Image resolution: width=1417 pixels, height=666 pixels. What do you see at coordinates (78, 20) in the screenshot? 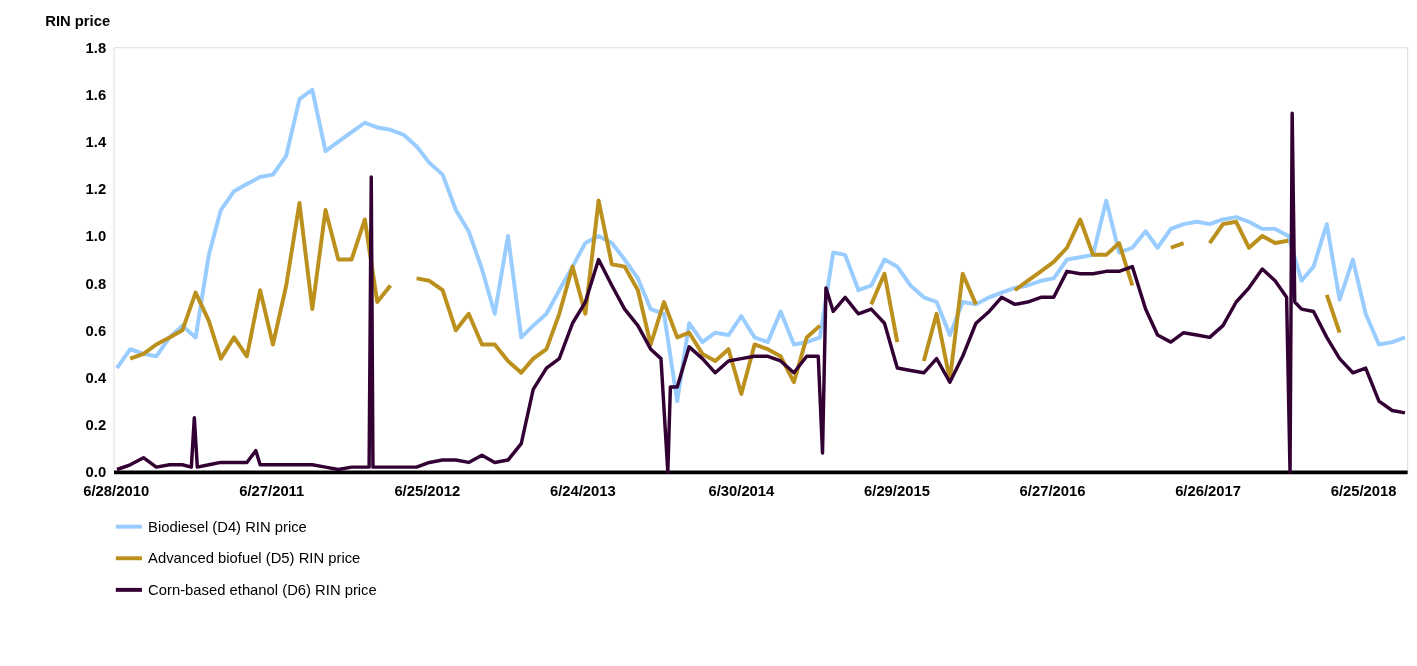
I see `y-axis-title: RIN price` at bounding box center [78, 20].